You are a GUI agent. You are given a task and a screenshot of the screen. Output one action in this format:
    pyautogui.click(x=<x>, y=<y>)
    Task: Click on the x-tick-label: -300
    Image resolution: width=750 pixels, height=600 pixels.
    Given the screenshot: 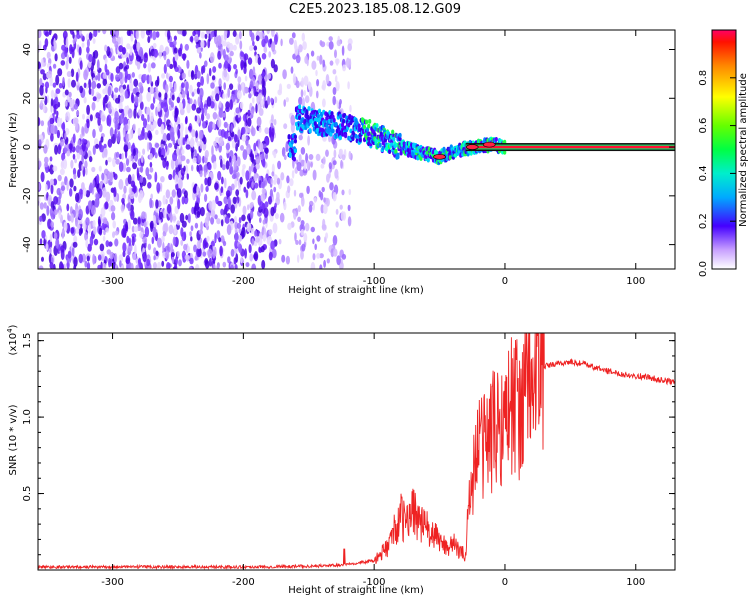 What is the action you would take?
    pyautogui.click(x=112, y=582)
    